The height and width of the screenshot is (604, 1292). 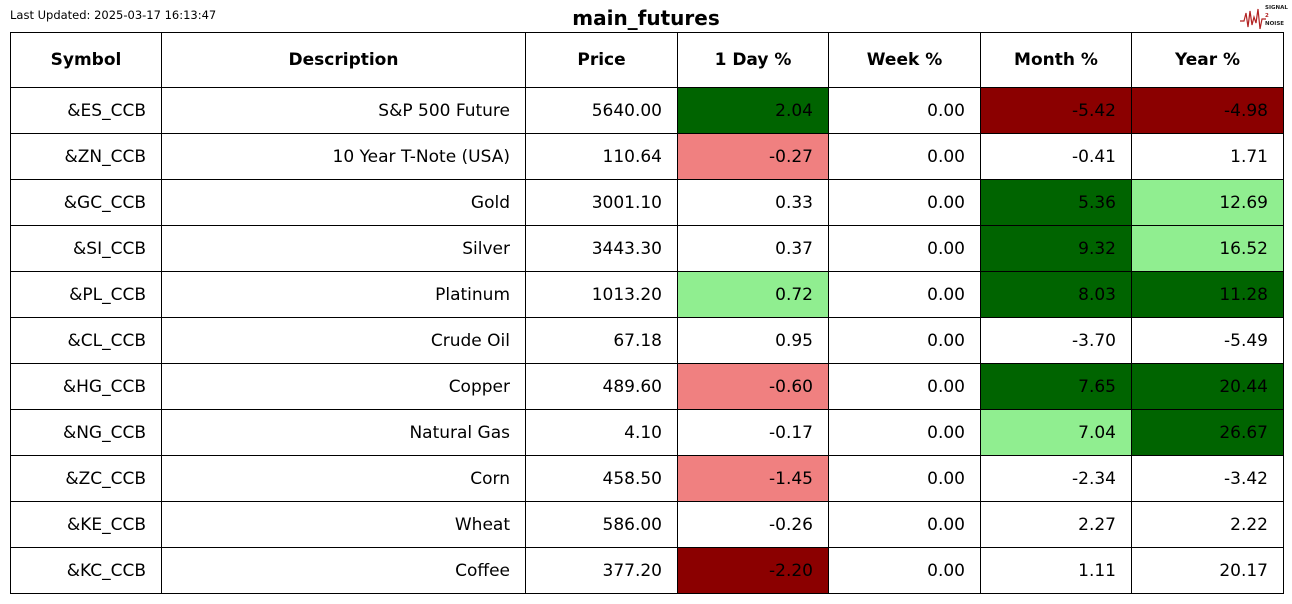 What do you see at coordinates (601, 386) in the screenshot?
I see `table-cell: 489.60` at bounding box center [601, 386].